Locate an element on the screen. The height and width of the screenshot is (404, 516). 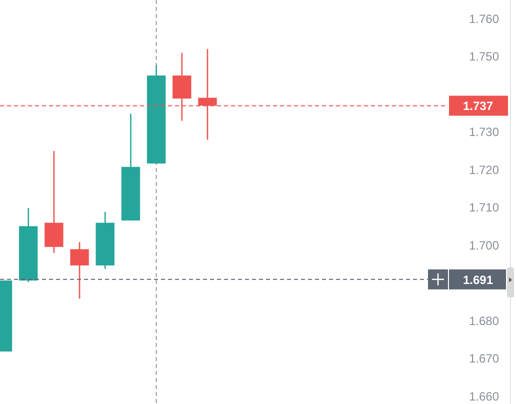
ref-line-label: 1.737 is located at coordinates (478, 106).